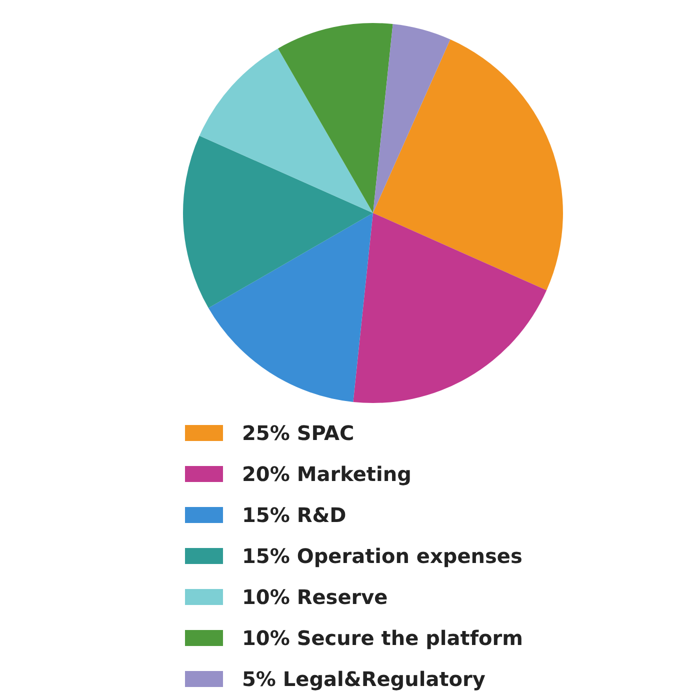 This screenshot has height=700, width=700. What do you see at coordinates (315, 597) in the screenshot?
I see `legend-label: 10% Reserve` at bounding box center [315, 597].